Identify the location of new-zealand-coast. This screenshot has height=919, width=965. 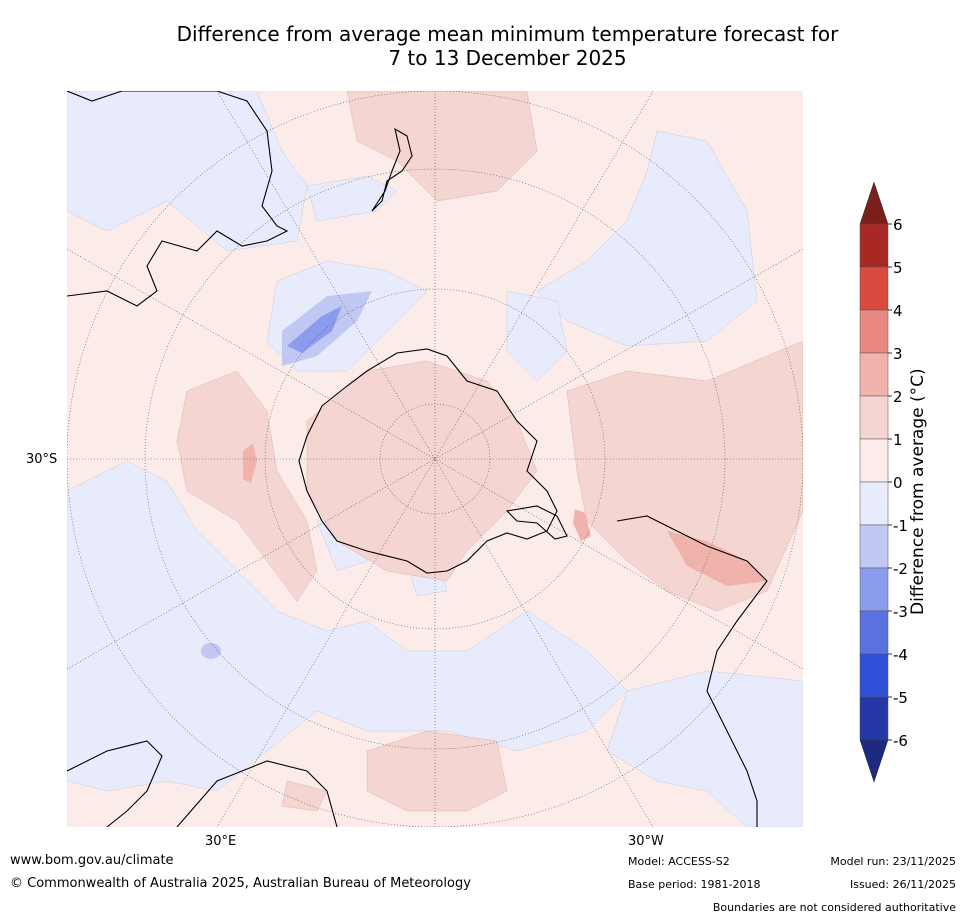
(392, 169).